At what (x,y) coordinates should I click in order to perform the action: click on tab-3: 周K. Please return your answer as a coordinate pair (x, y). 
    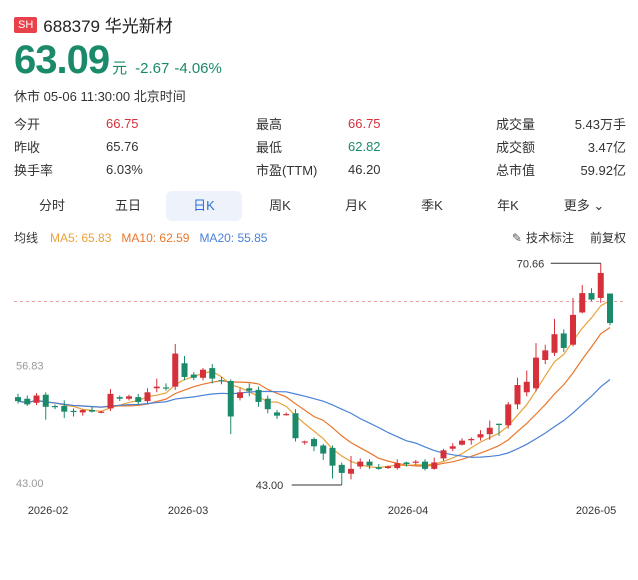
    Looking at the image, I should click on (280, 205).